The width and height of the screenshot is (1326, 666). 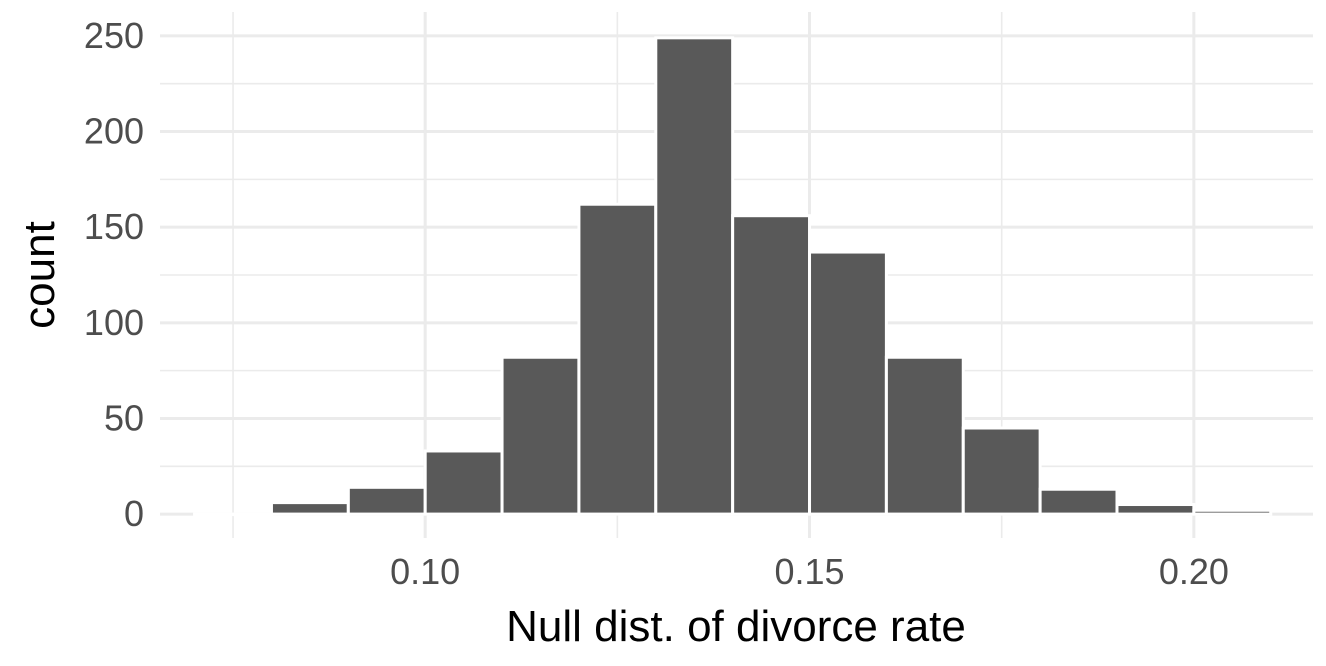 What do you see at coordinates (134, 513) in the screenshot?
I see `y-tick-label: 0` at bounding box center [134, 513].